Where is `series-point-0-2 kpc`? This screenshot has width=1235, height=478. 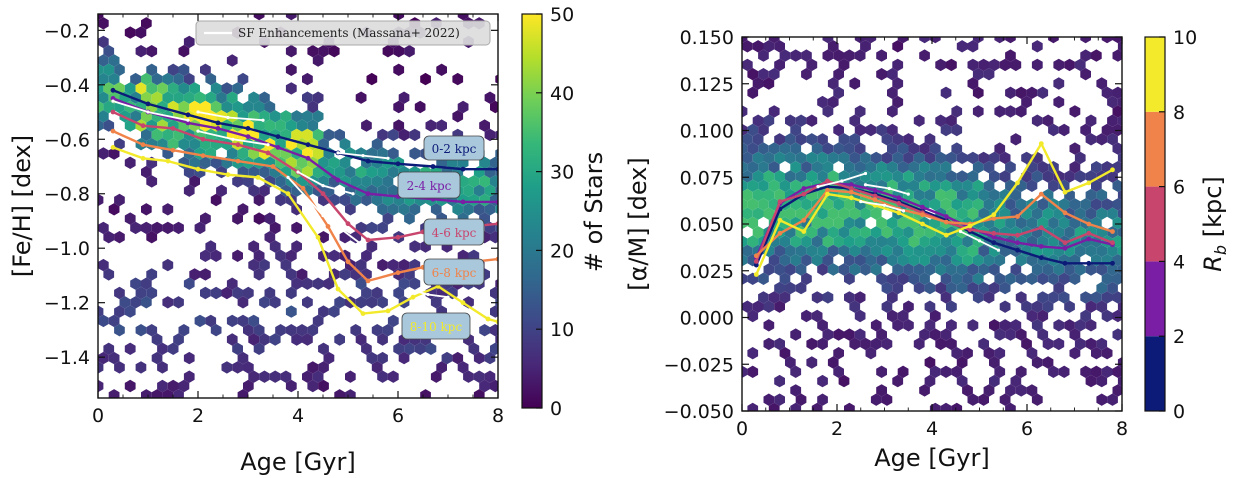 series-point-0-2 kpc is located at coordinates (1089, 263).